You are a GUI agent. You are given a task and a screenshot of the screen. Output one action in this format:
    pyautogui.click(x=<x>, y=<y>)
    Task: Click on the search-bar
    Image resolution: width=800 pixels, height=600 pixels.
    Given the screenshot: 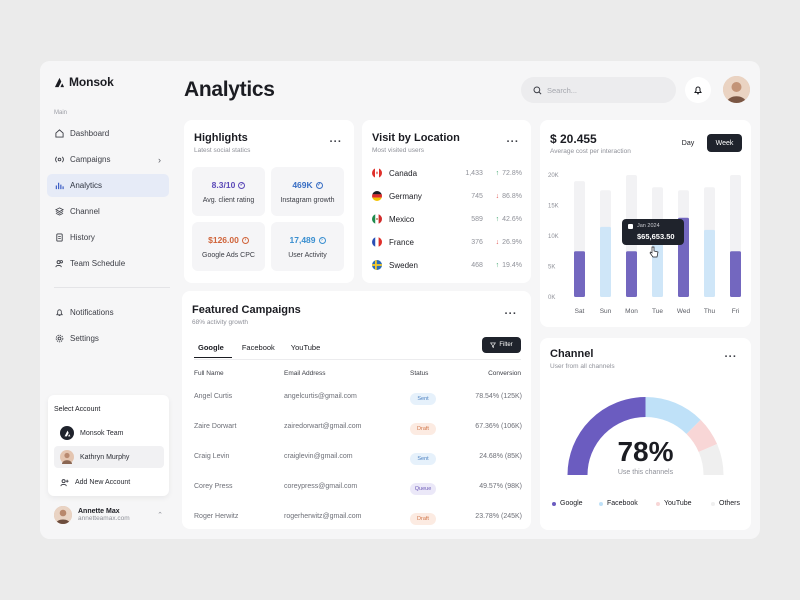 What is the action you would take?
    pyautogui.click(x=598, y=90)
    